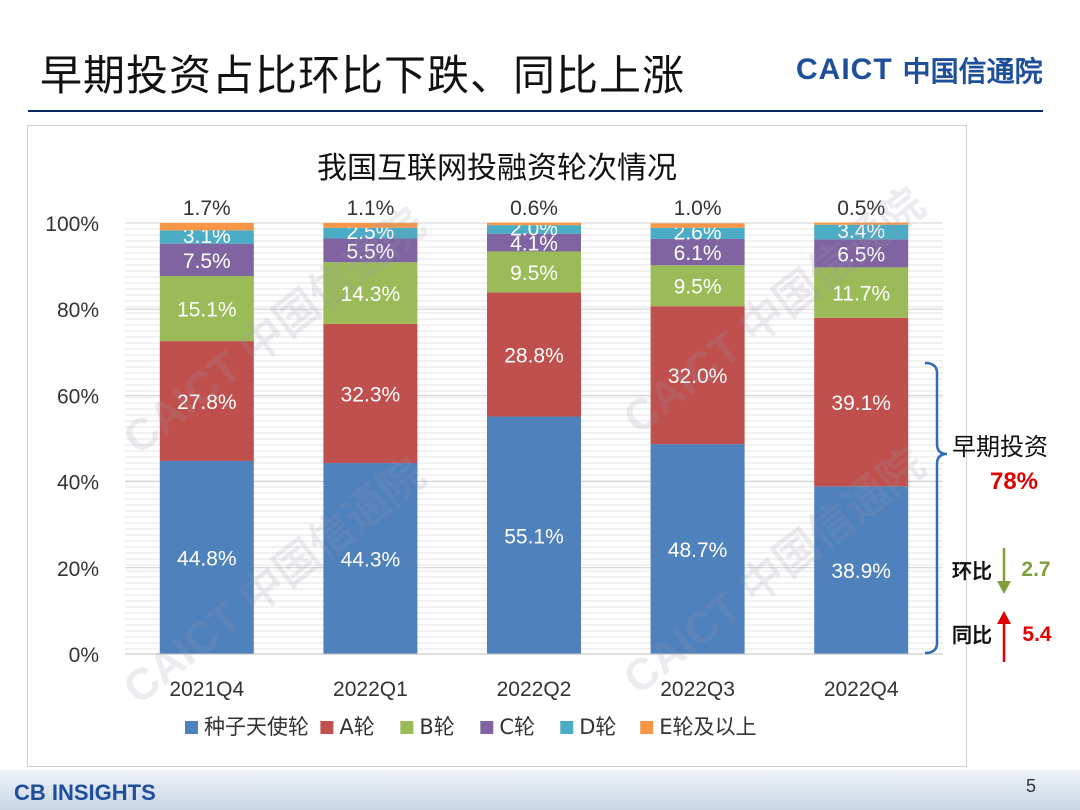 This screenshot has width=1080, height=810. I want to click on data-label: 11.7%, so click(861, 294).